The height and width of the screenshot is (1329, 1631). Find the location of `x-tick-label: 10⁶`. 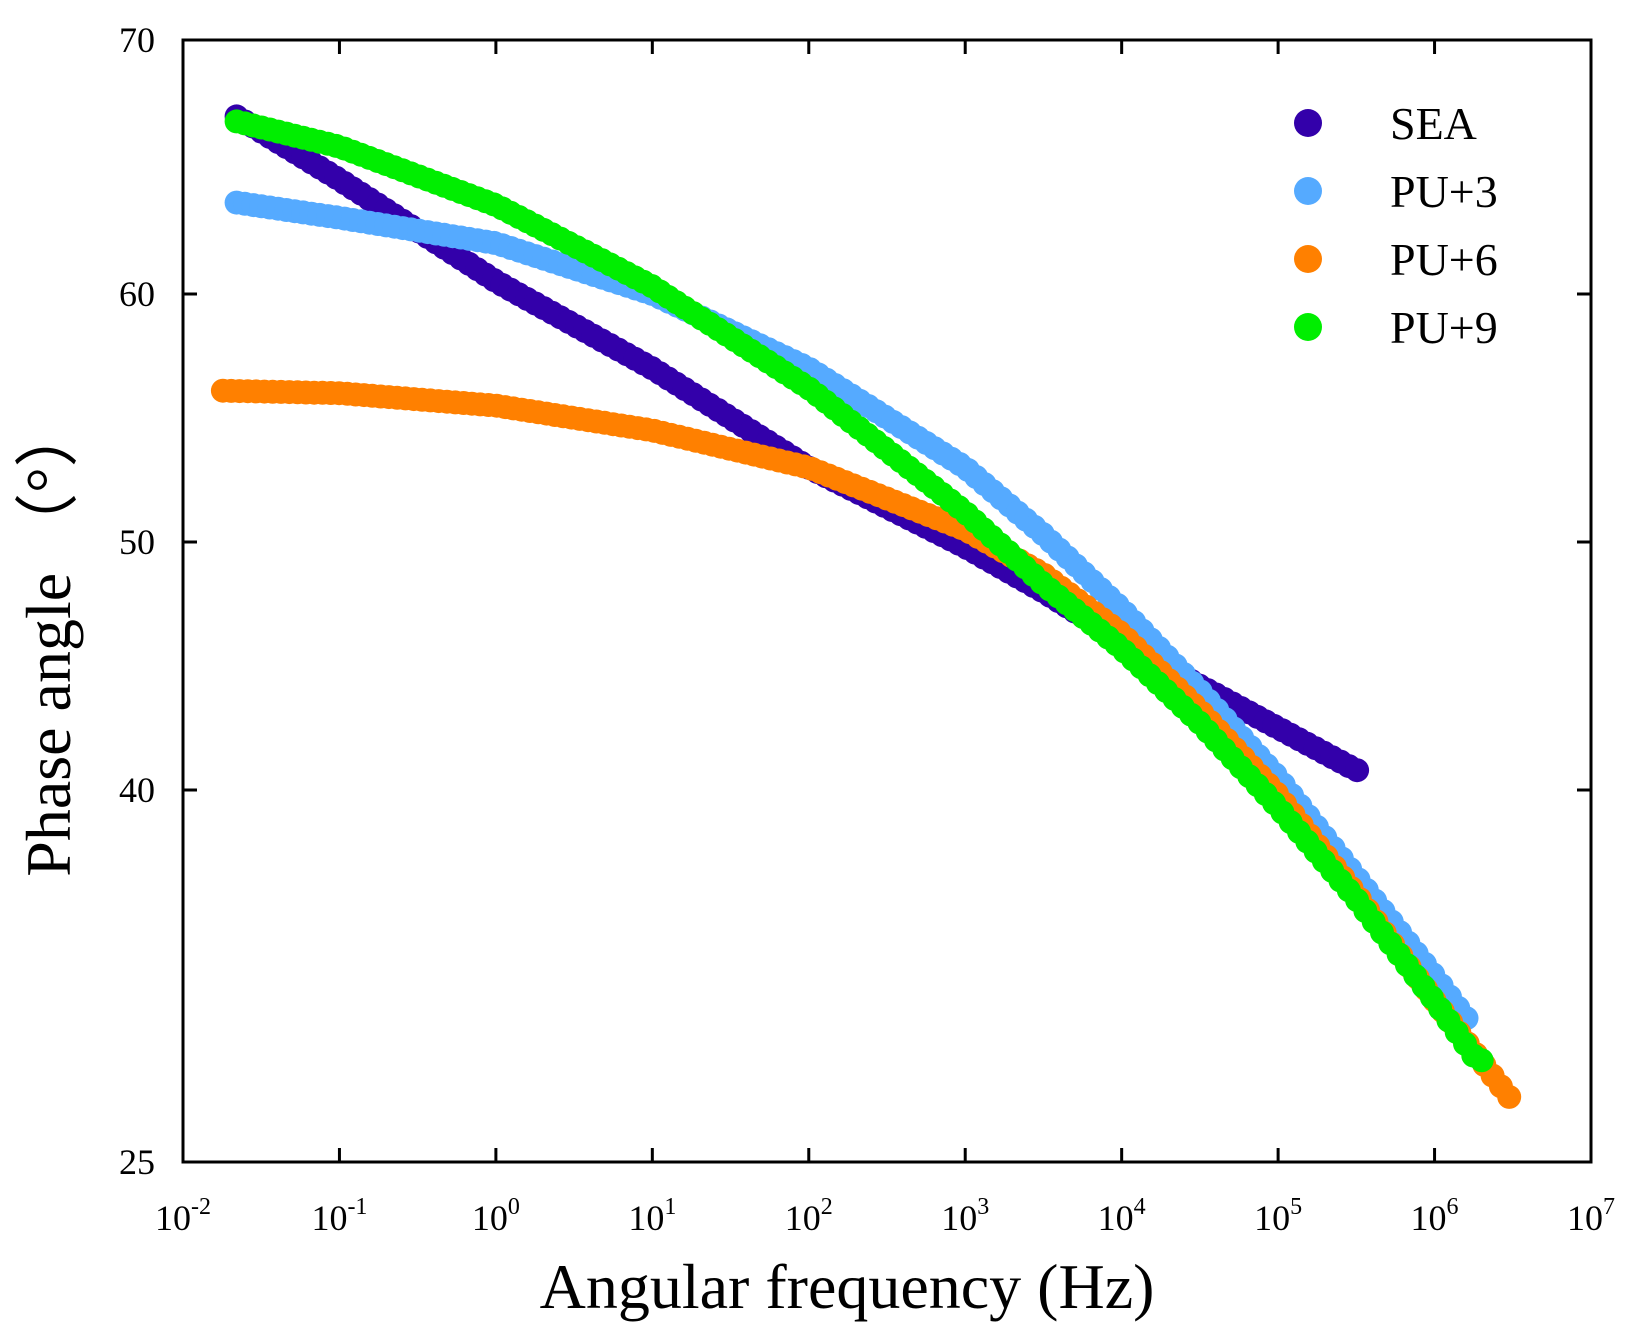

x-tick-label: 10⁶ is located at coordinates (1435, 1216).